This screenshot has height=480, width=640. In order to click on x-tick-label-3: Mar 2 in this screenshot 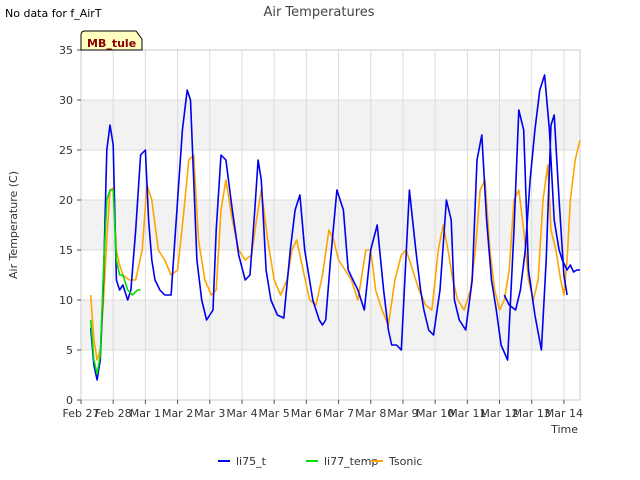, I will do `click(177, 413)`.